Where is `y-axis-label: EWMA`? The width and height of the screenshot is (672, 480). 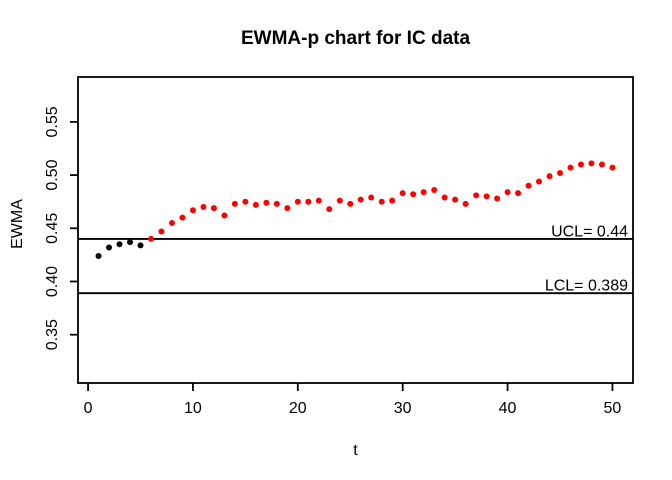
y-axis-label: EWMA is located at coordinates (17, 224).